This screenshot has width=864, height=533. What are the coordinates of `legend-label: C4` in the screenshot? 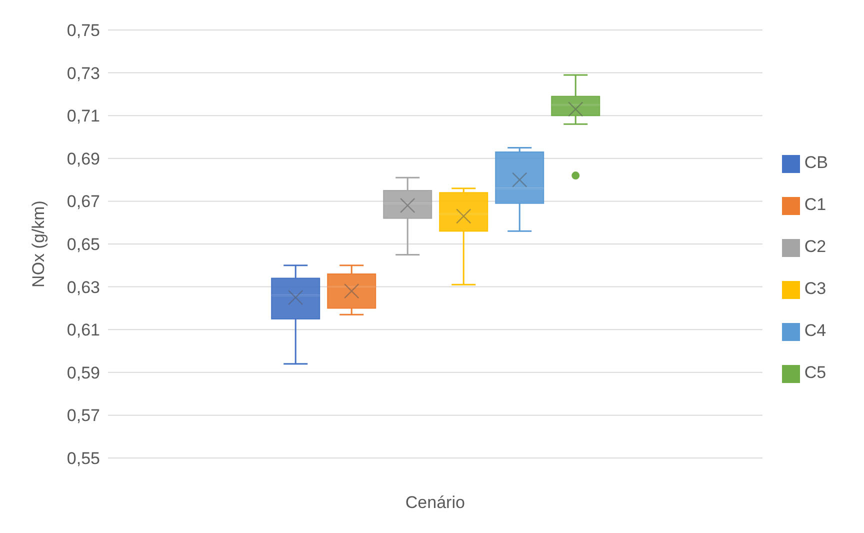 It's located at (815, 330).